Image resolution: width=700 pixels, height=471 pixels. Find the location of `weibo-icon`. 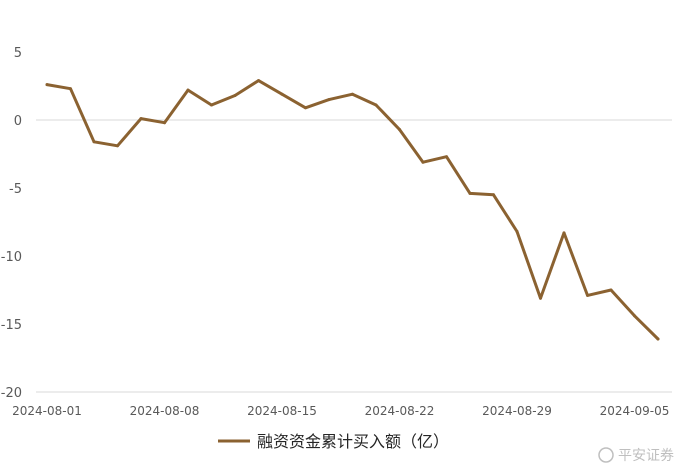

weibo-icon is located at coordinates (606, 455).